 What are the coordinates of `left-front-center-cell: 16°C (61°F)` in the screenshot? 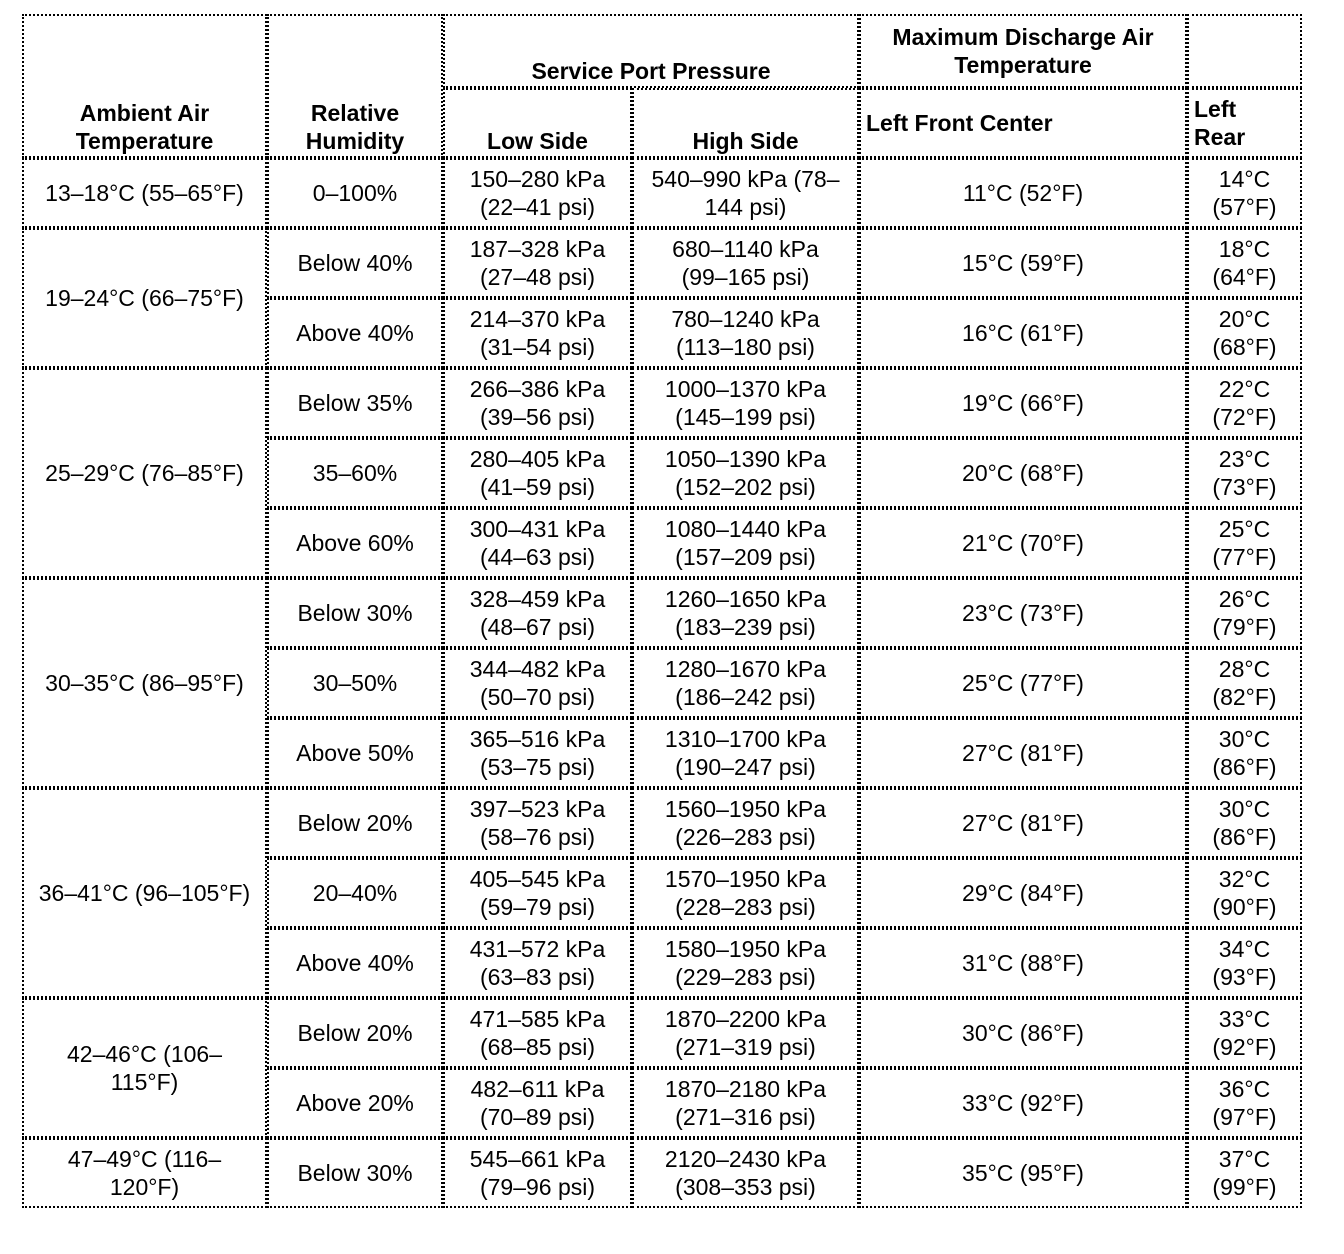 It's located at (1023, 333).